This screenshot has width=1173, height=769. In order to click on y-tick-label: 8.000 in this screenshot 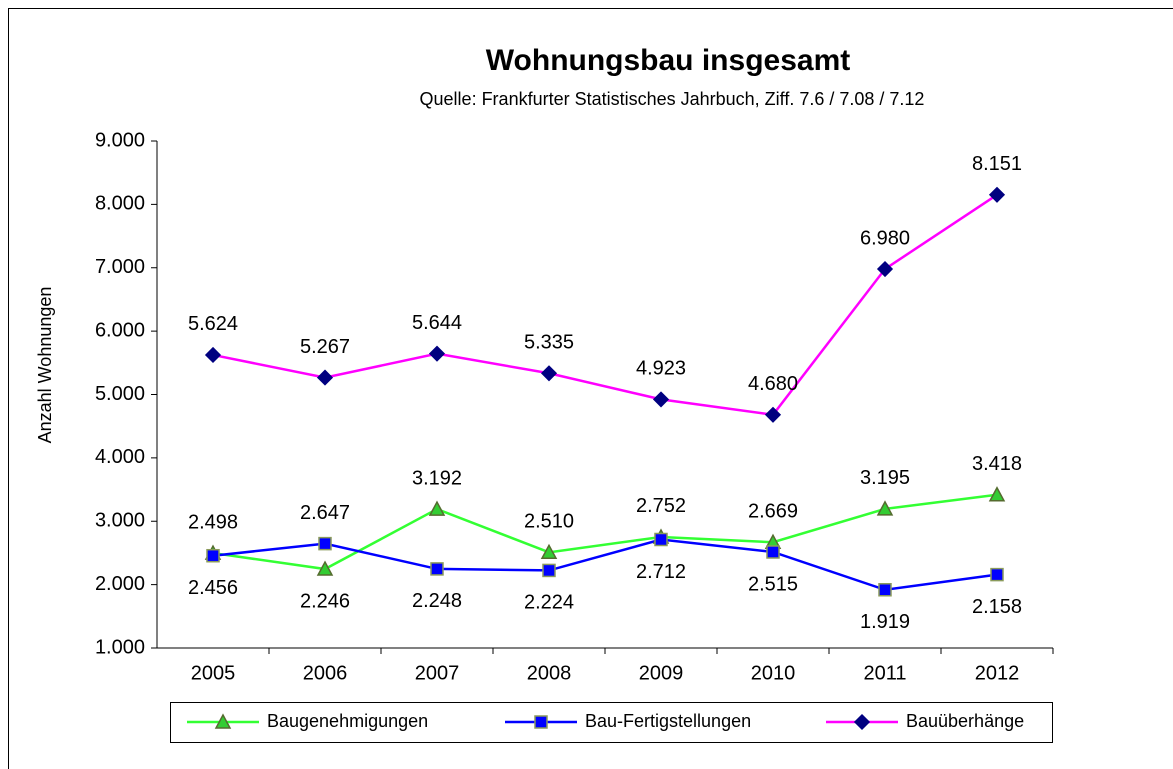, I will do `click(120, 204)`.